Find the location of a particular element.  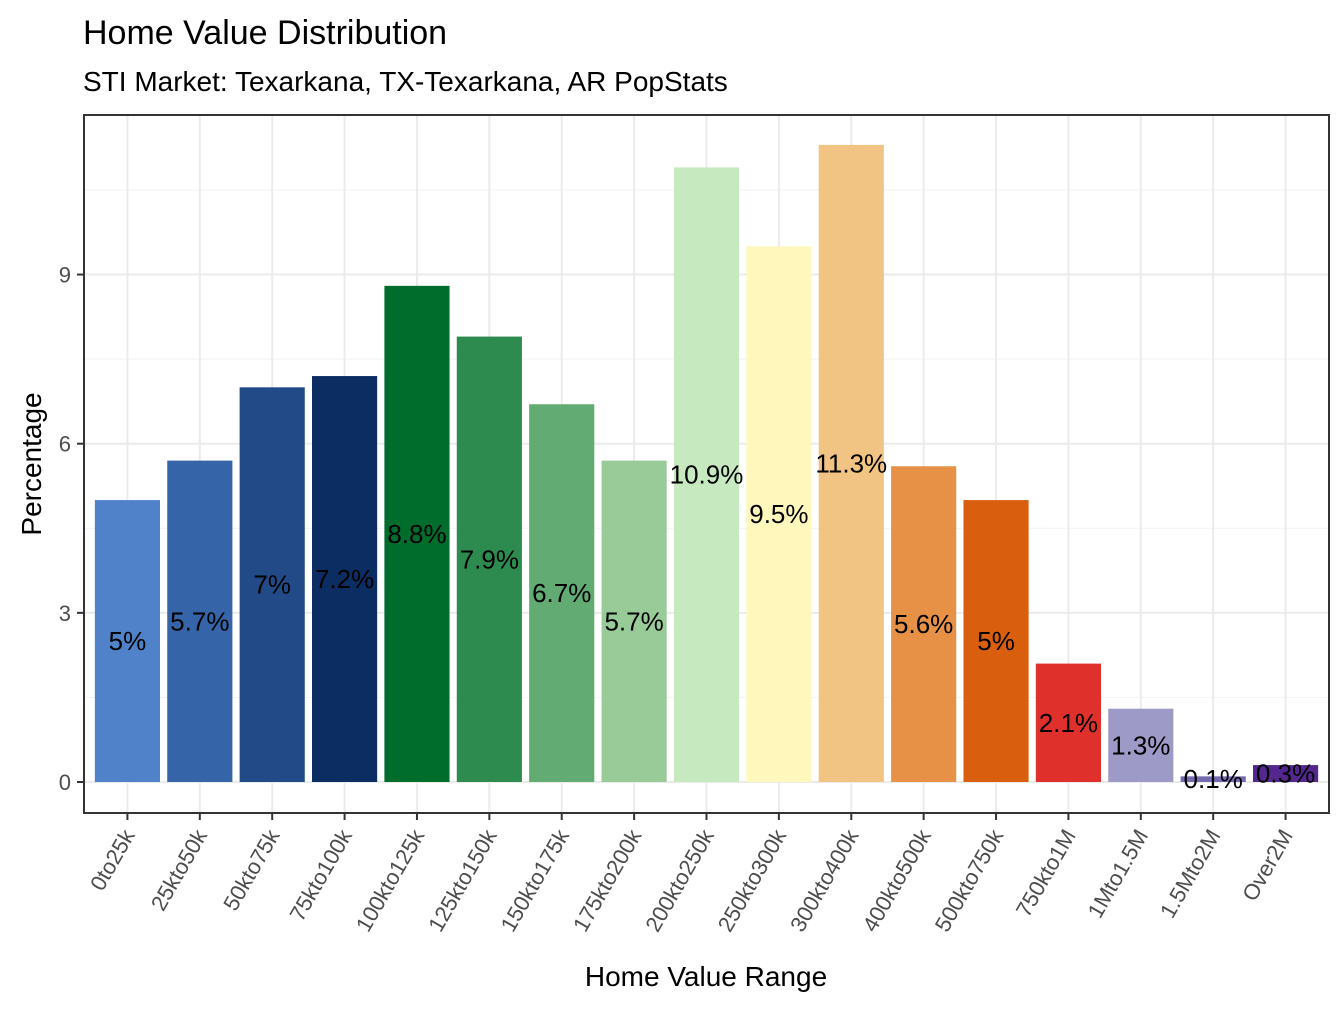

data-label: 0.1% is located at coordinates (1213, 779).